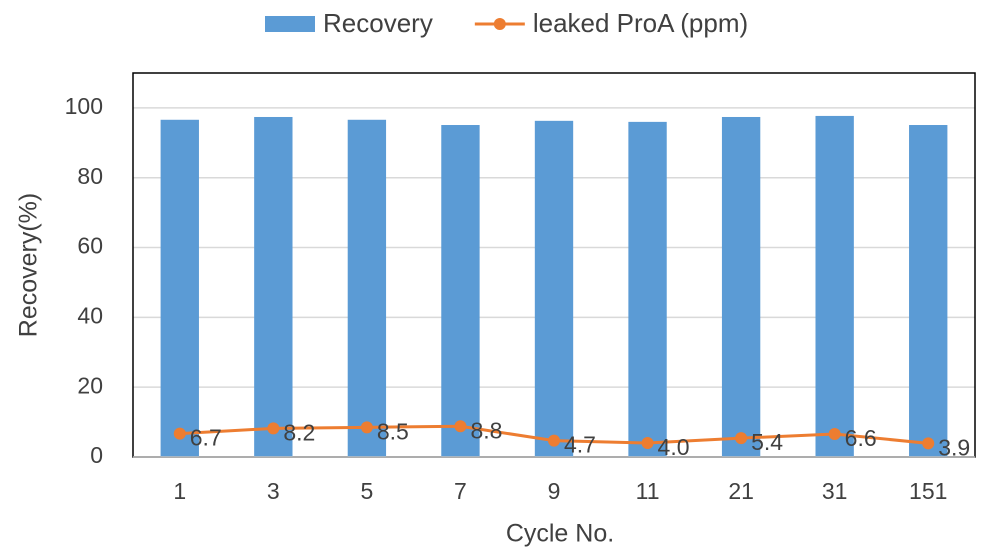  I want to click on data-label: 4.7, so click(580, 445).